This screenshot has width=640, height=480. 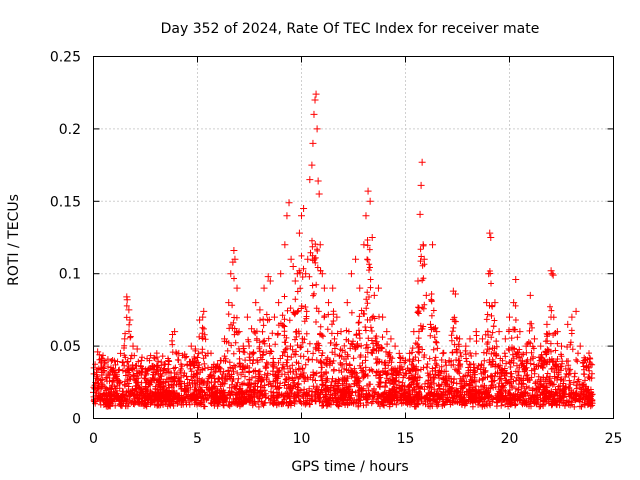 What do you see at coordinates (70, 130) in the screenshot?
I see `y-tick-label: 0.2` at bounding box center [70, 130].